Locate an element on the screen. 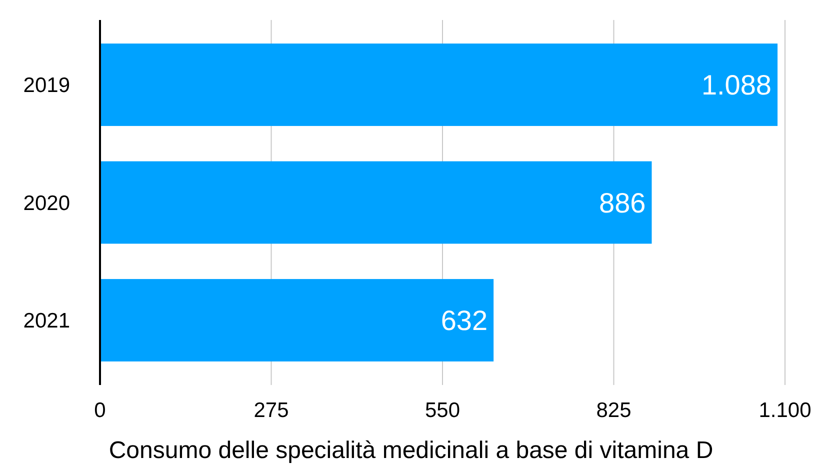 The height and width of the screenshot is (468, 822). data-label: 632 is located at coordinates (464, 320).